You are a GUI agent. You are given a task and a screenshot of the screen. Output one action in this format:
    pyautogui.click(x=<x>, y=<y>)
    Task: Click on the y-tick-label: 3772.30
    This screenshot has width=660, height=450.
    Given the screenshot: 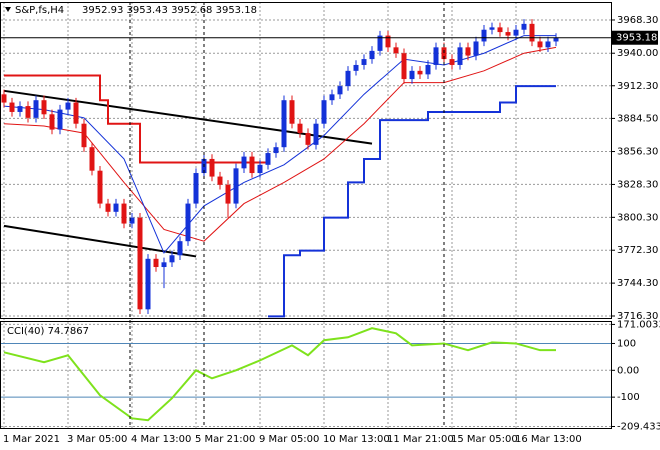 What is the action you would take?
    pyautogui.click(x=637, y=250)
    